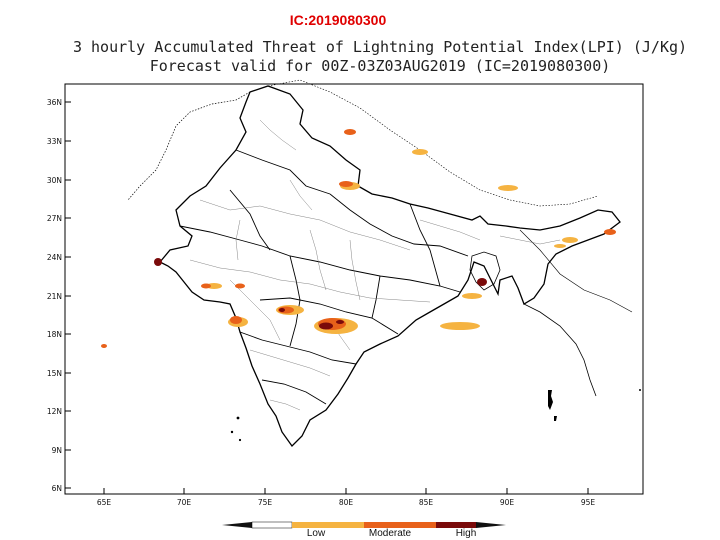 This screenshot has height=540, width=720. What do you see at coordinates (272, 525) in the screenshot?
I see `colorbar-white` at bounding box center [272, 525].